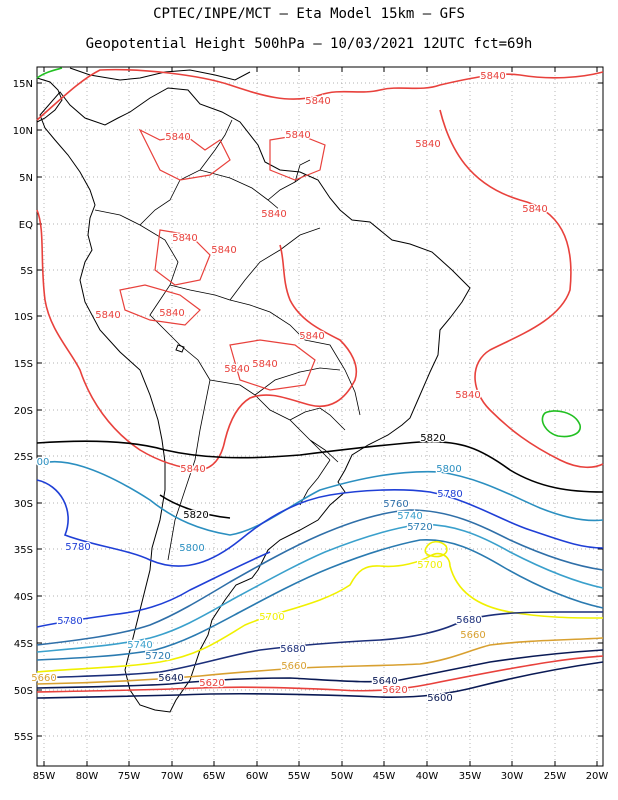  I want to click on contour-5780-south, so click(153, 589).